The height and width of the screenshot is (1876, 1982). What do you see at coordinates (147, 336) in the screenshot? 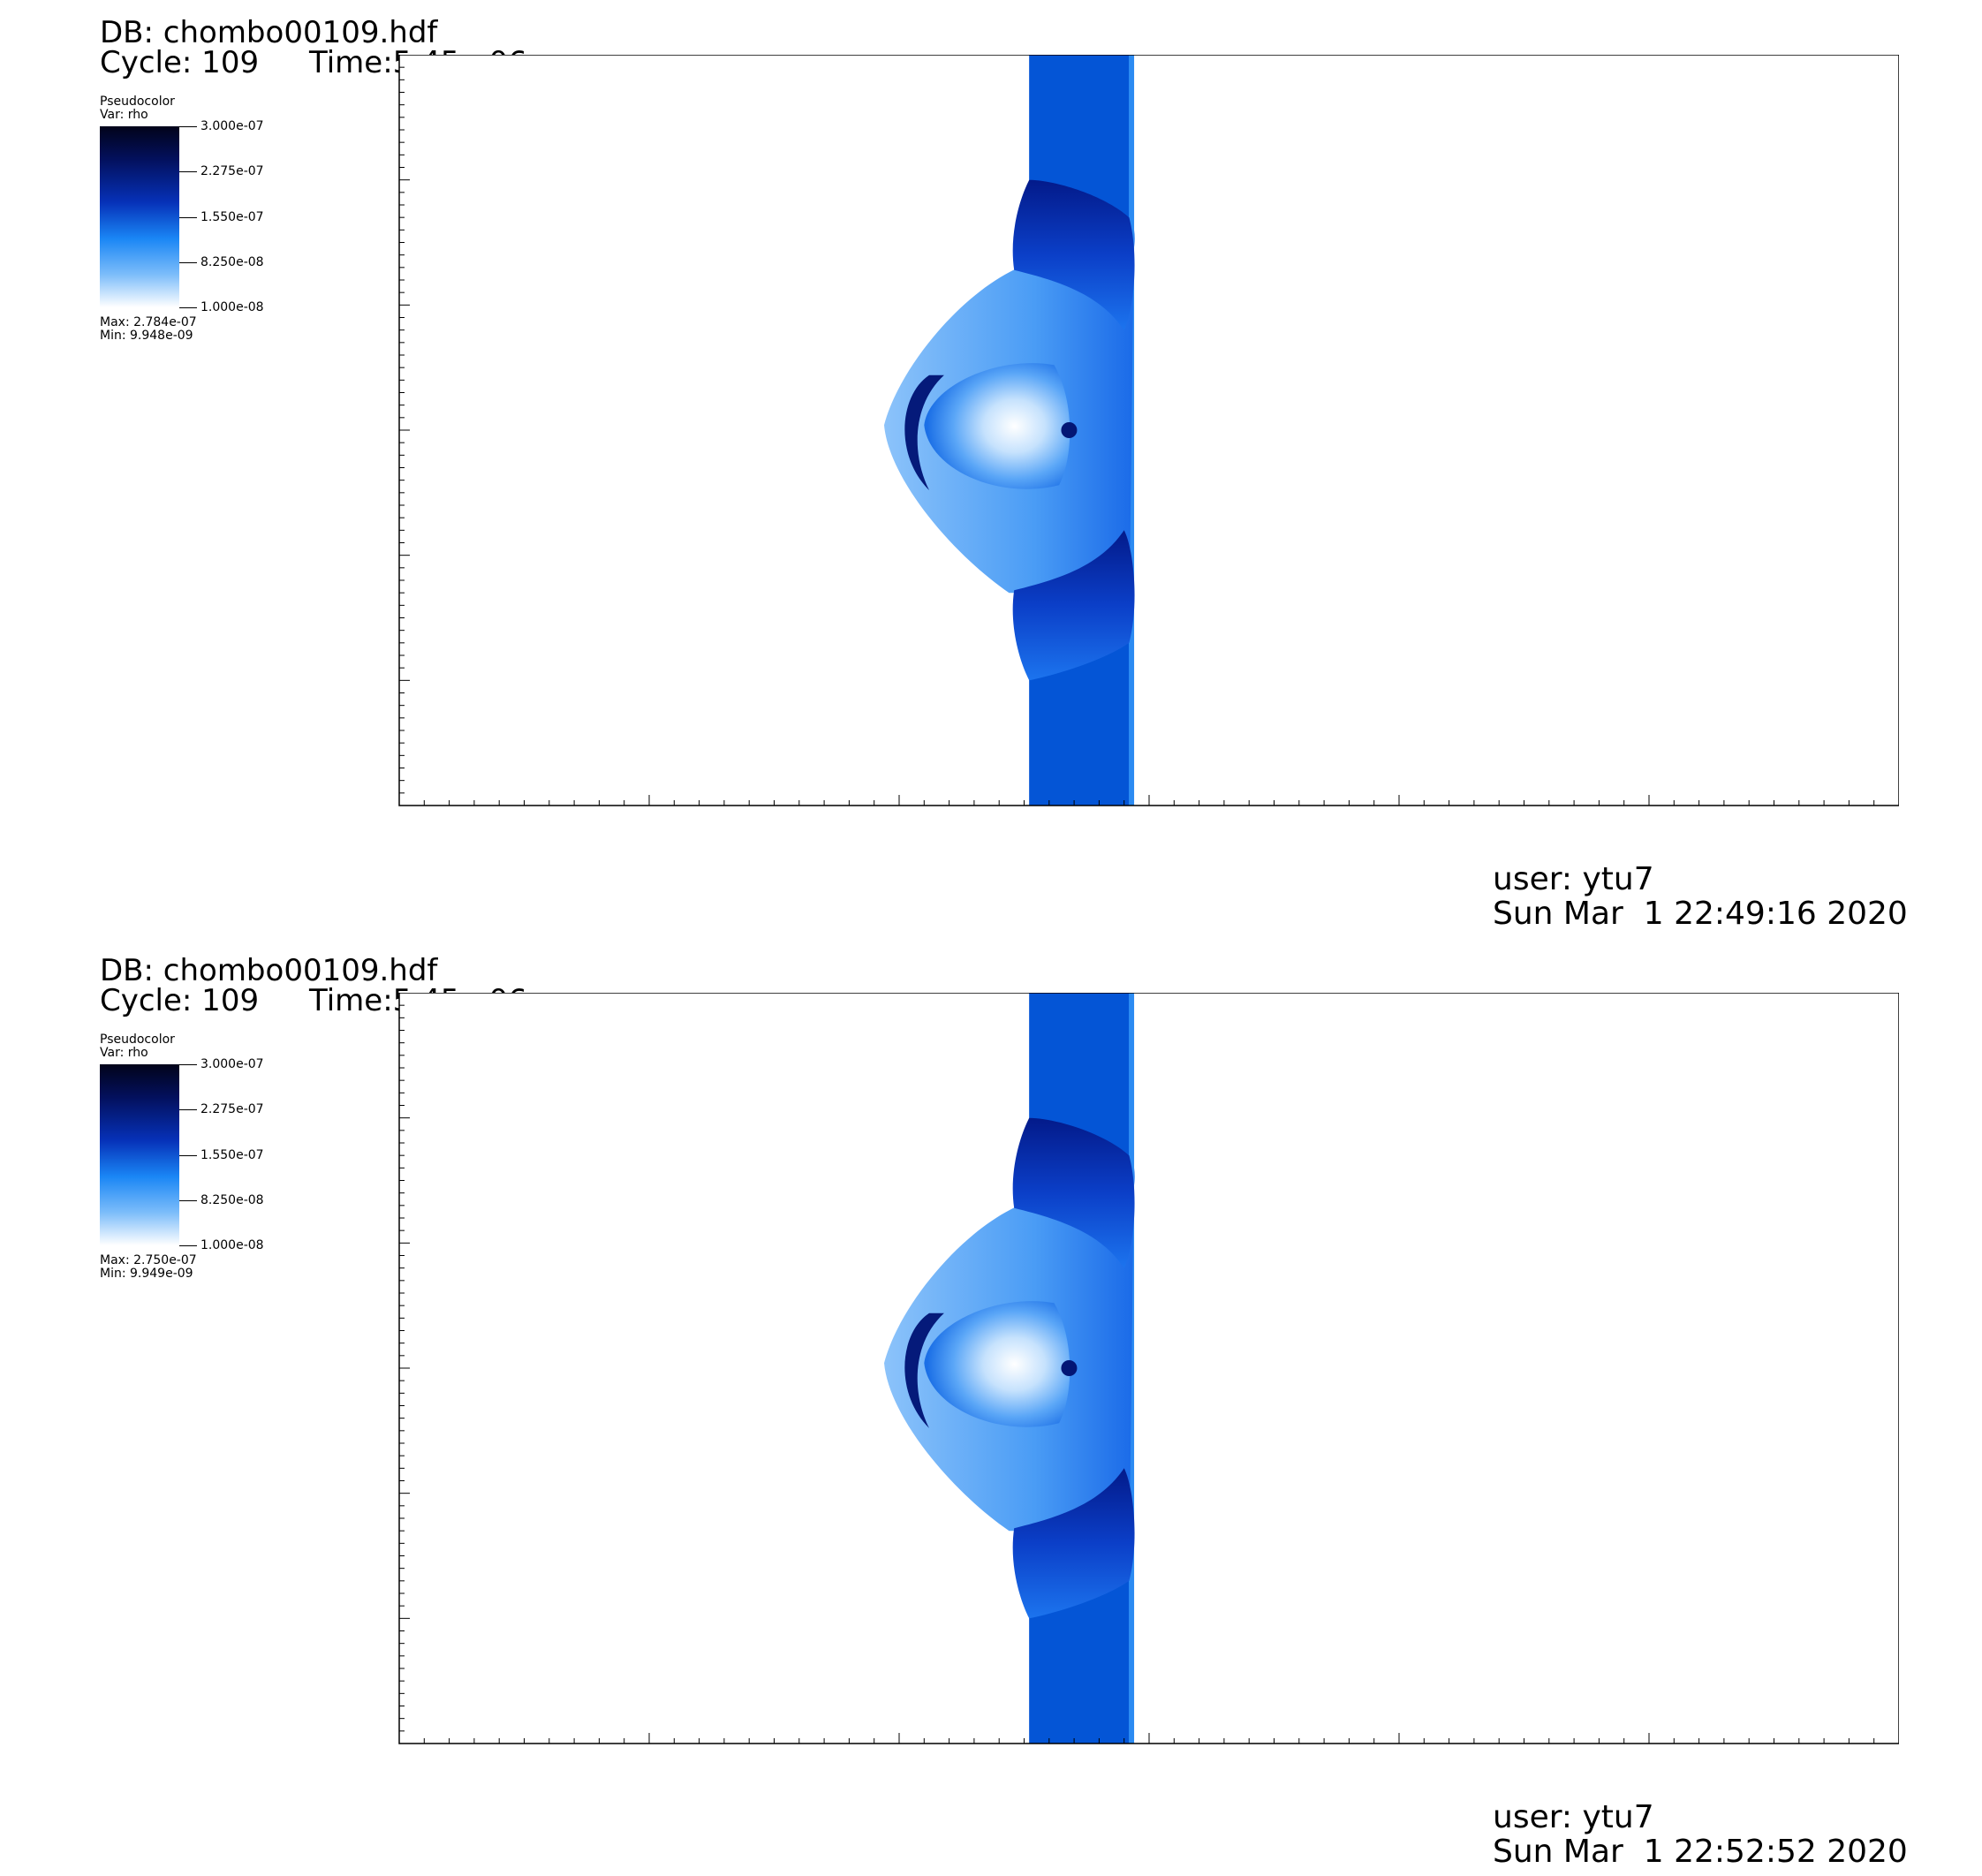
I see `legend-min: Min: 9.948e-09` at bounding box center [147, 336].